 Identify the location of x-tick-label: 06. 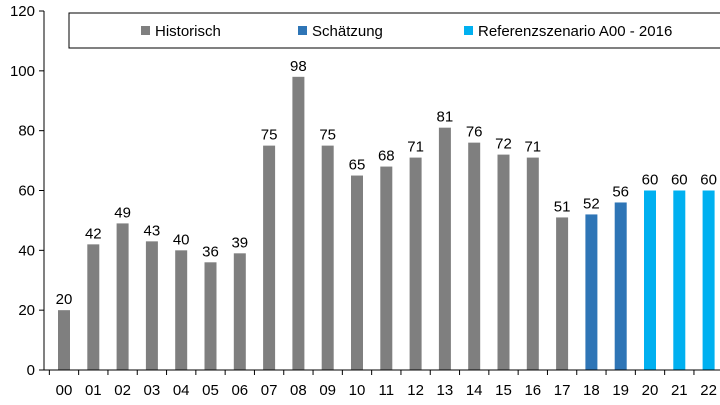
(239, 390).